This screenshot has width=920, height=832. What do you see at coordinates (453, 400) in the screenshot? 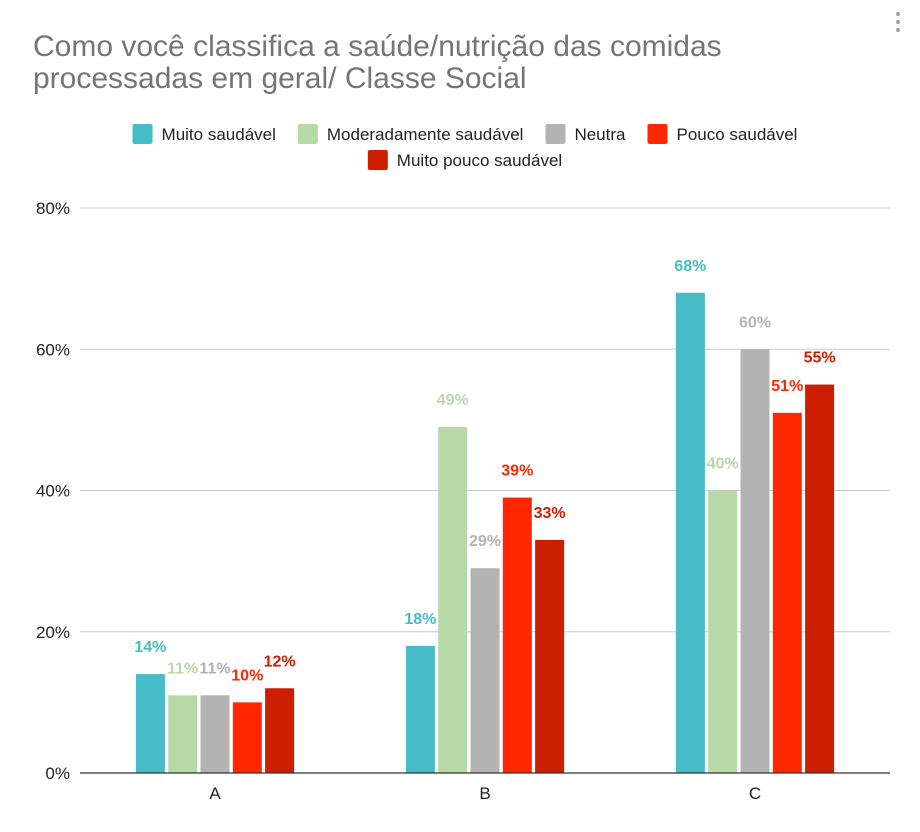
I see `data-label: 49%` at bounding box center [453, 400].